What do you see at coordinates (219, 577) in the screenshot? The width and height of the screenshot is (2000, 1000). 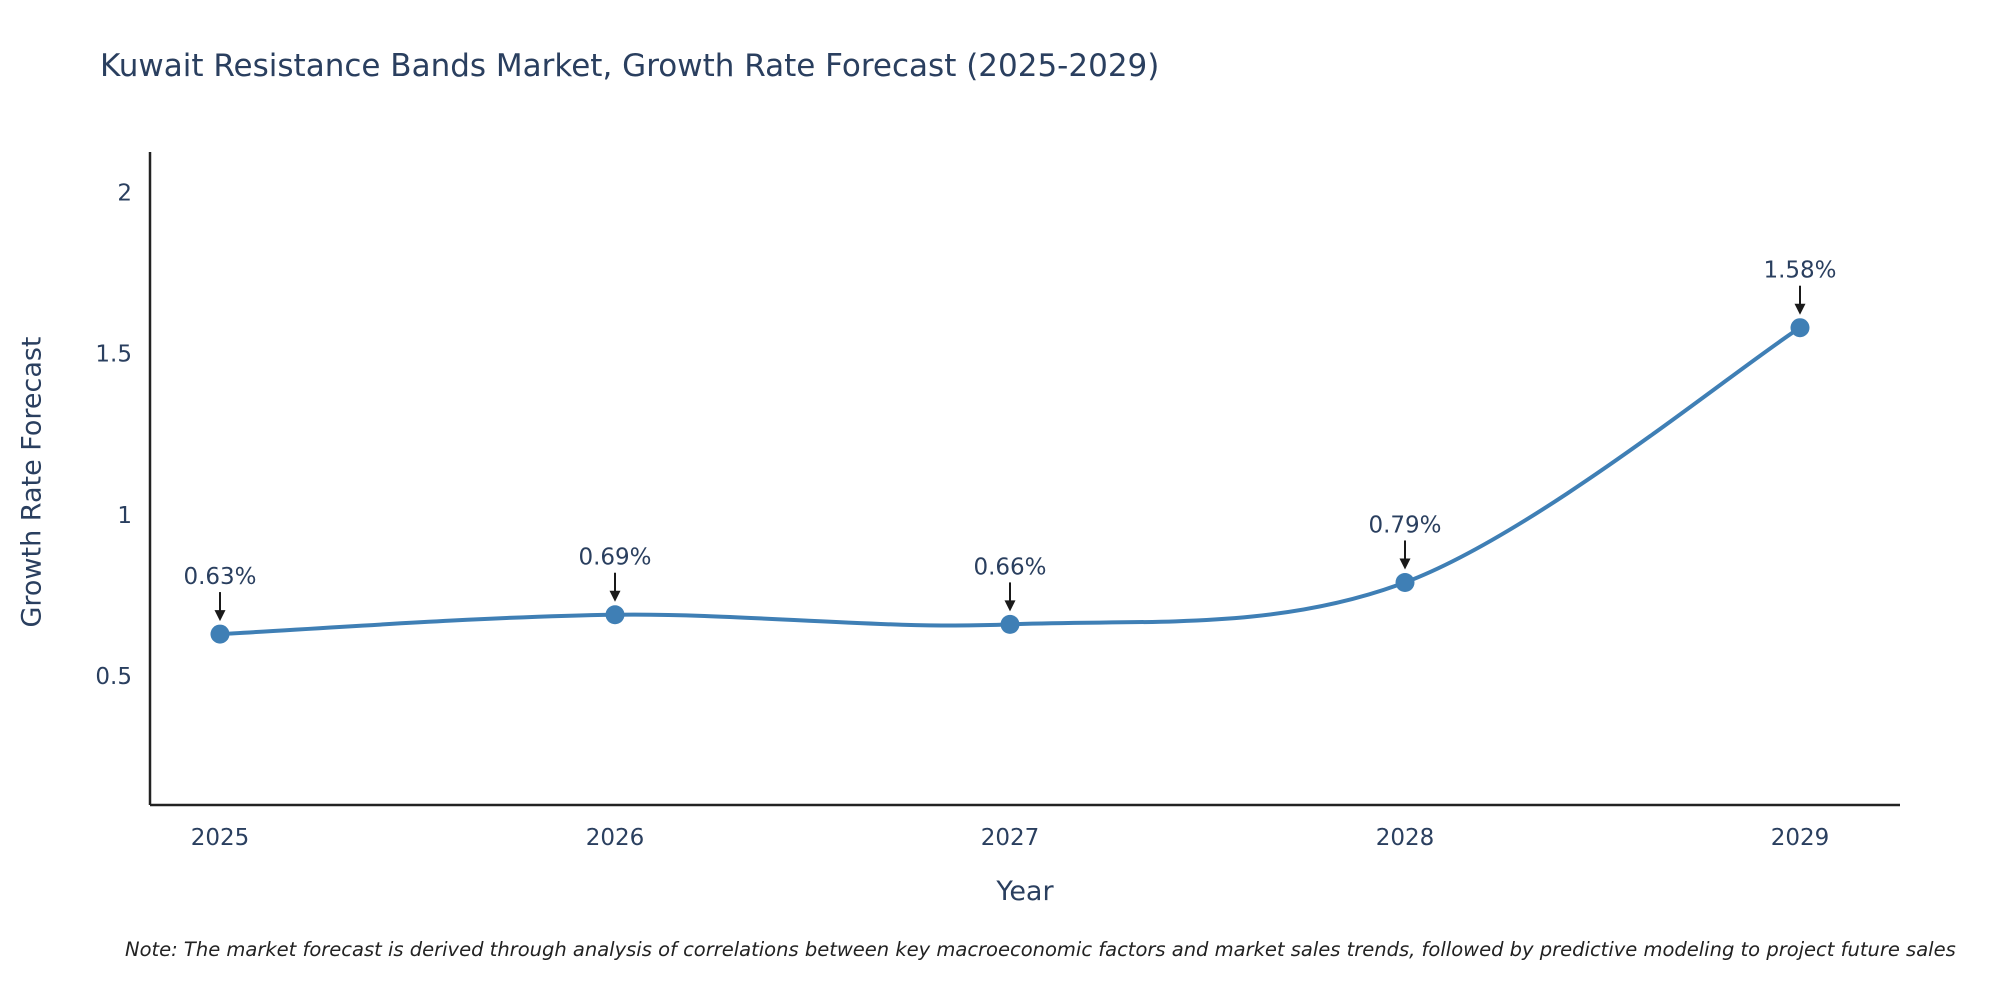 I see `annotation-label: 0.63%` at bounding box center [219, 577].